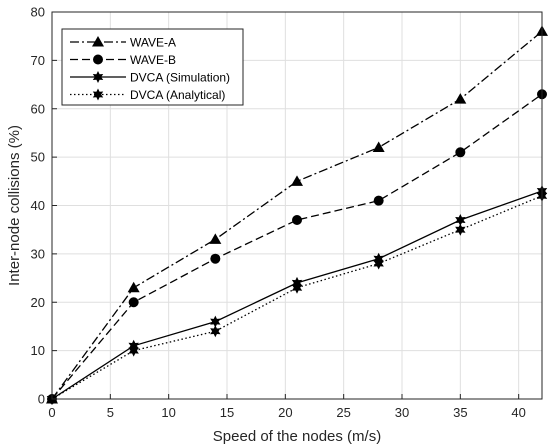 Image resolution: width=550 pixels, height=448 pixels. Describe the element at coordinates (343, 412) in the screenshot. I see `x-tick-label: 25` at that location.